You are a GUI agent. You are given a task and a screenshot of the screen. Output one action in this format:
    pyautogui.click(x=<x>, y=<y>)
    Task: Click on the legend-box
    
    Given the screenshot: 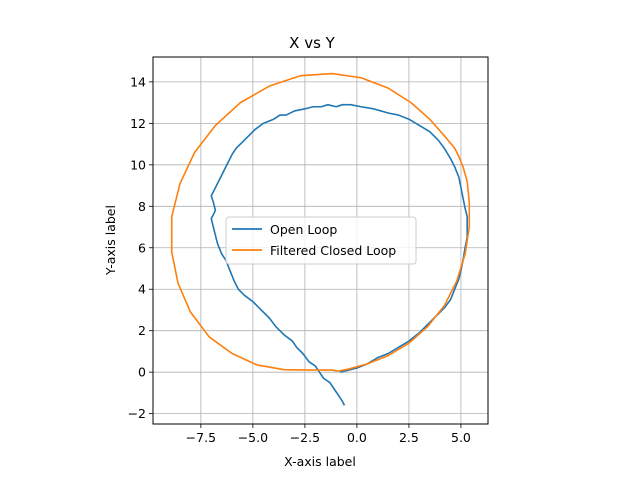 What is the action you would take?
    pyautogui.click(x=321, y=240)
    